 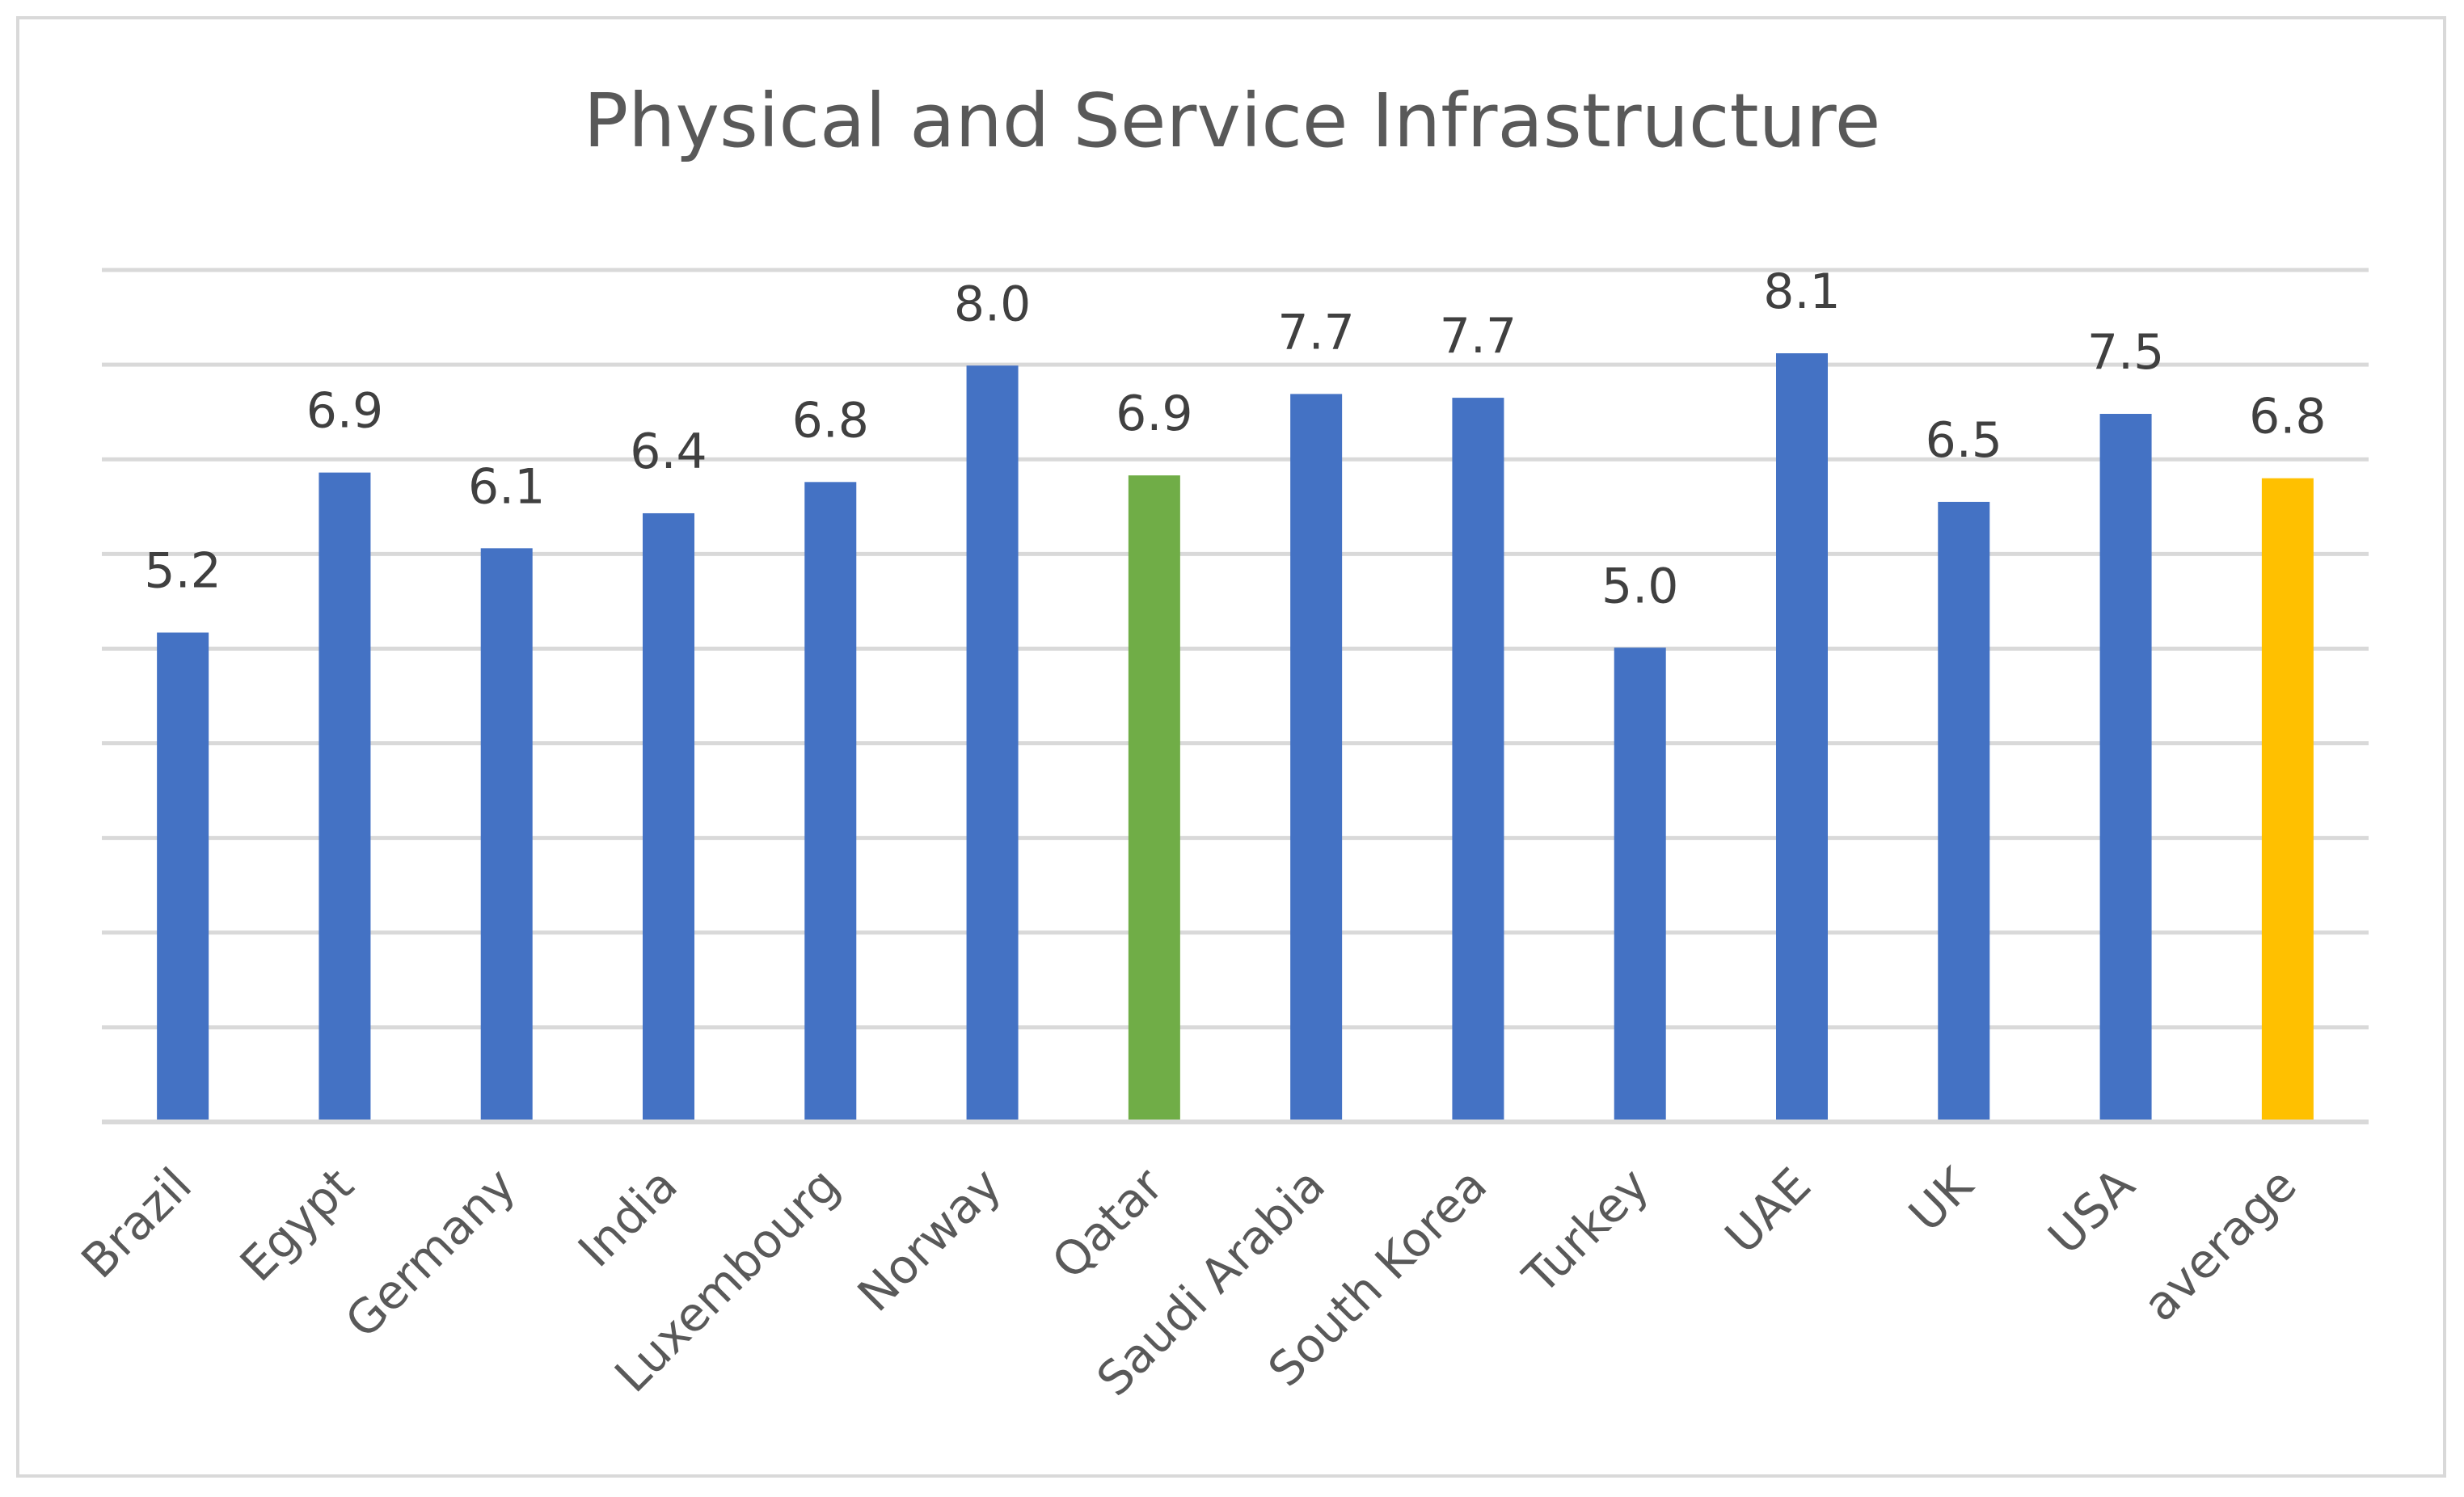 What do you see at coordinates (831, 802) in the screenshot?
I see `bar-luxembourg` at bounding box center [831, 802].